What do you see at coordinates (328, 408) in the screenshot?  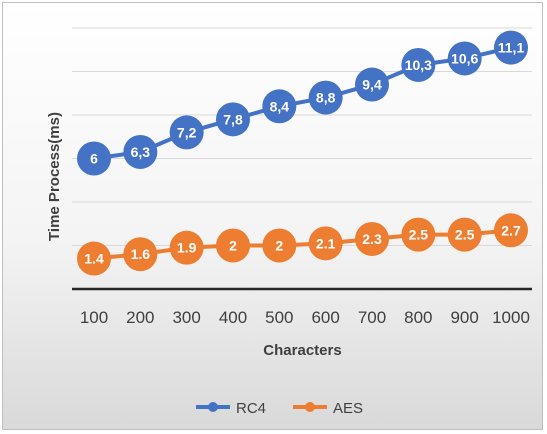 I see `legend-item-aes: AES` at bounding box center [328, 408].